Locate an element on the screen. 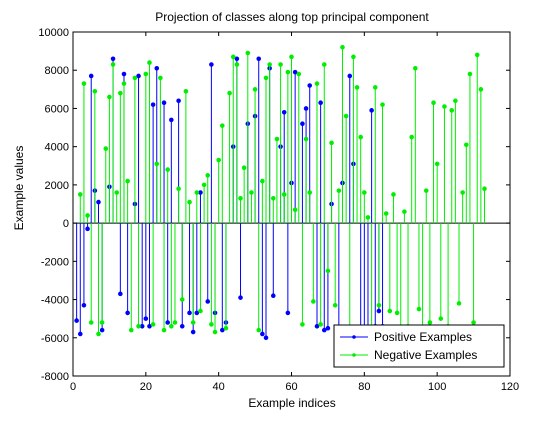 The image size is (560, 425). x-tick-label: 20 is located at coordinates (146, 387).